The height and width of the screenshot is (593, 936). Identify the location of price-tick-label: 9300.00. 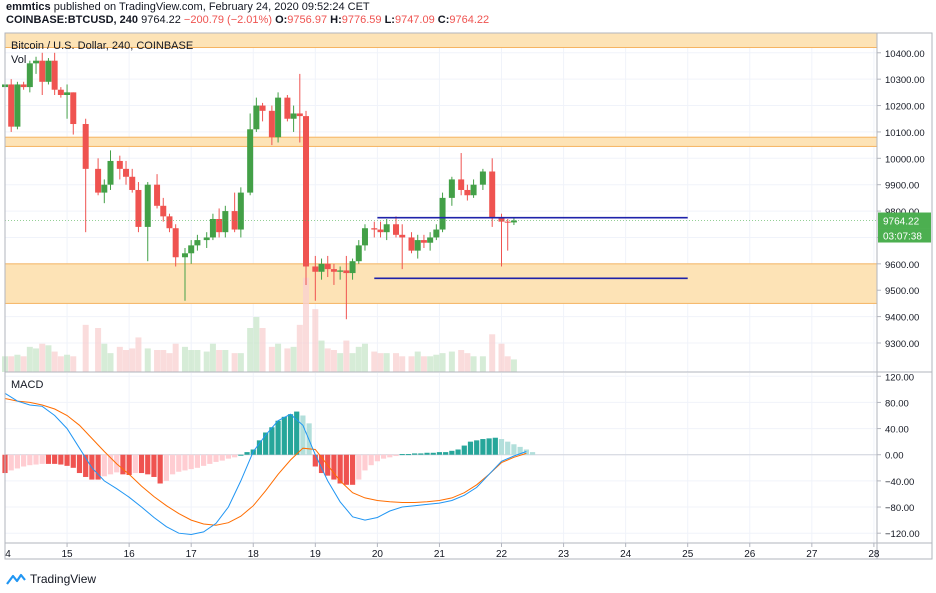
(902, 344).